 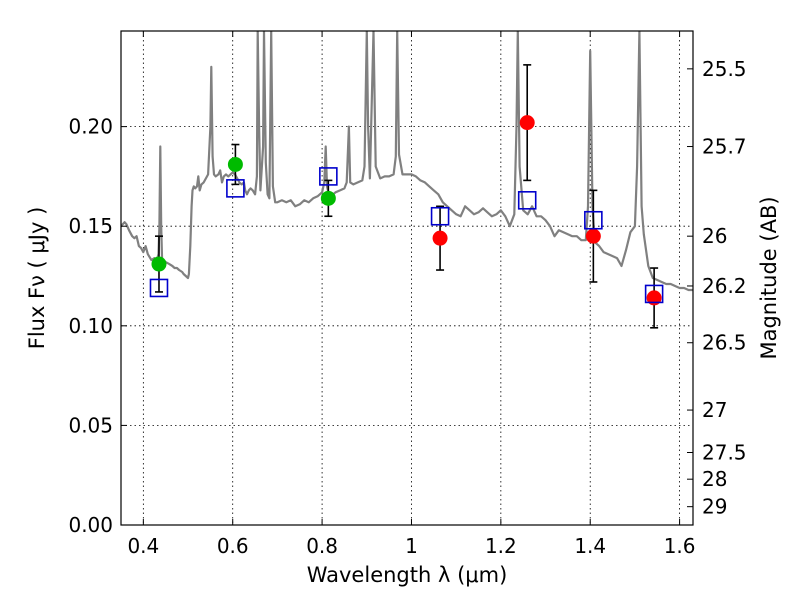 What do you see at coordinates (769, 277) in the screenshot?
I see `magnitude-axis-label: Magnitude (AB)` at bounding box center [769, 277].